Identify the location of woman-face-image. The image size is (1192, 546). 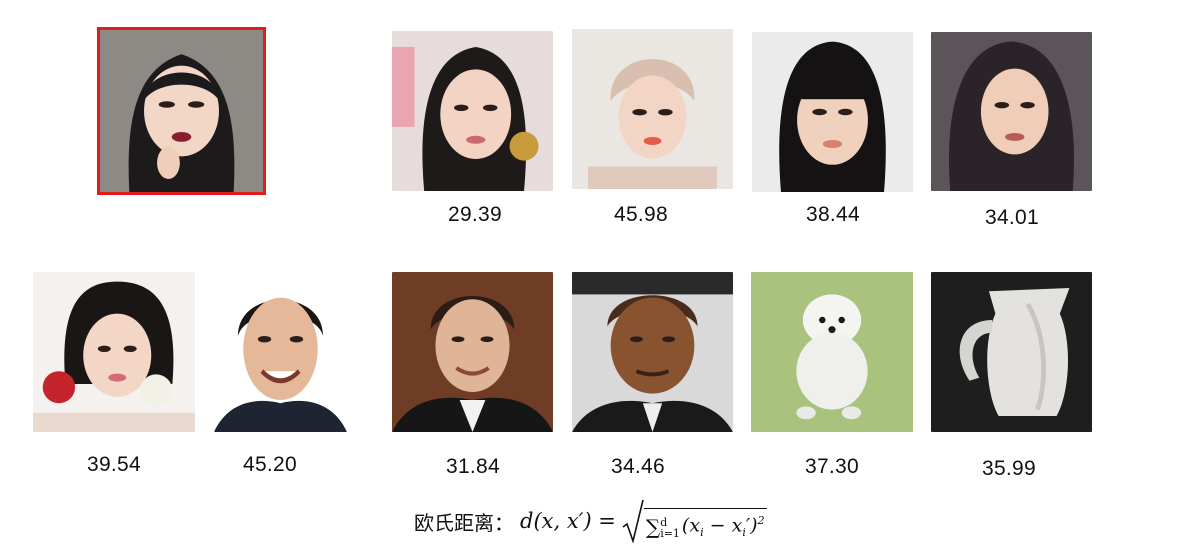
(472, 111).